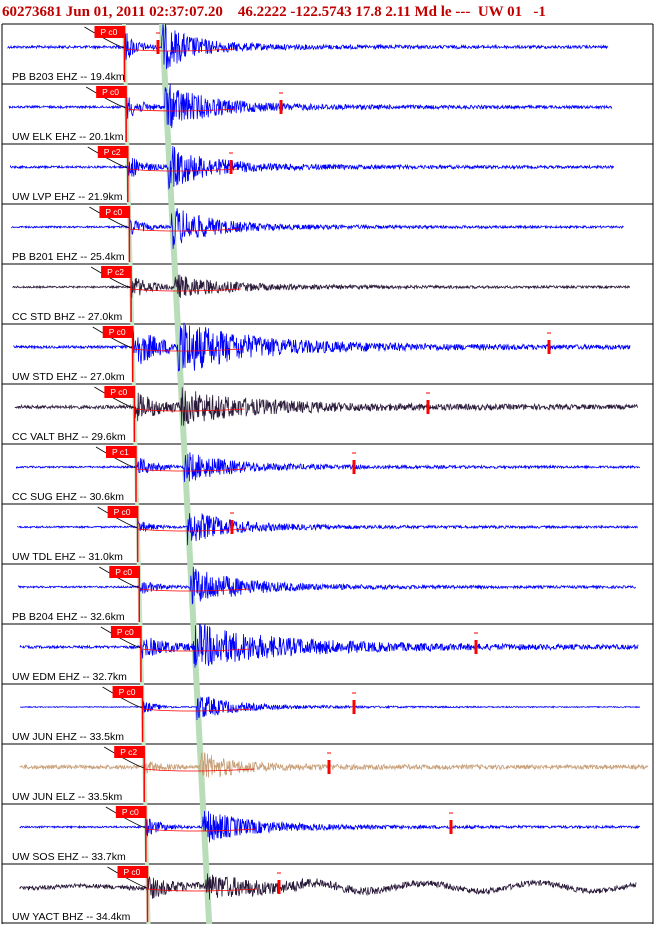  I want to click on trace-label: PB B201 EHZ -- 25.4km, so click(68, 257).